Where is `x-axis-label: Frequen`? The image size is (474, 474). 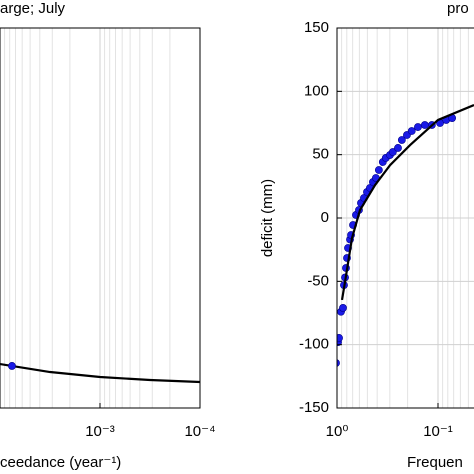
x-axis-label: Frequen is located at coordinates (435, 462).